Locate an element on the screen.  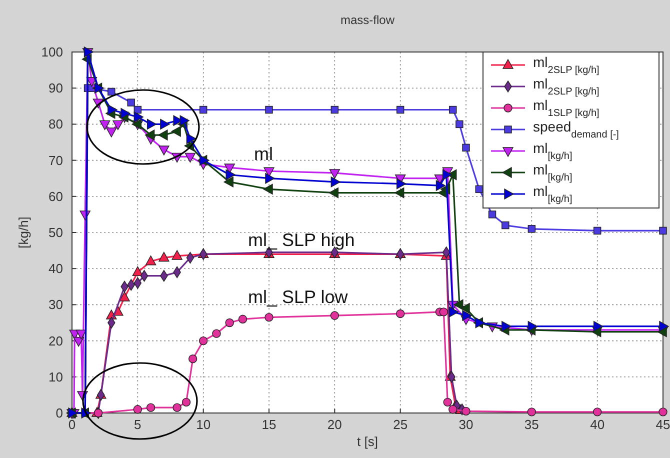
x-tick-label: 45 is located at coordinates (663, 424).